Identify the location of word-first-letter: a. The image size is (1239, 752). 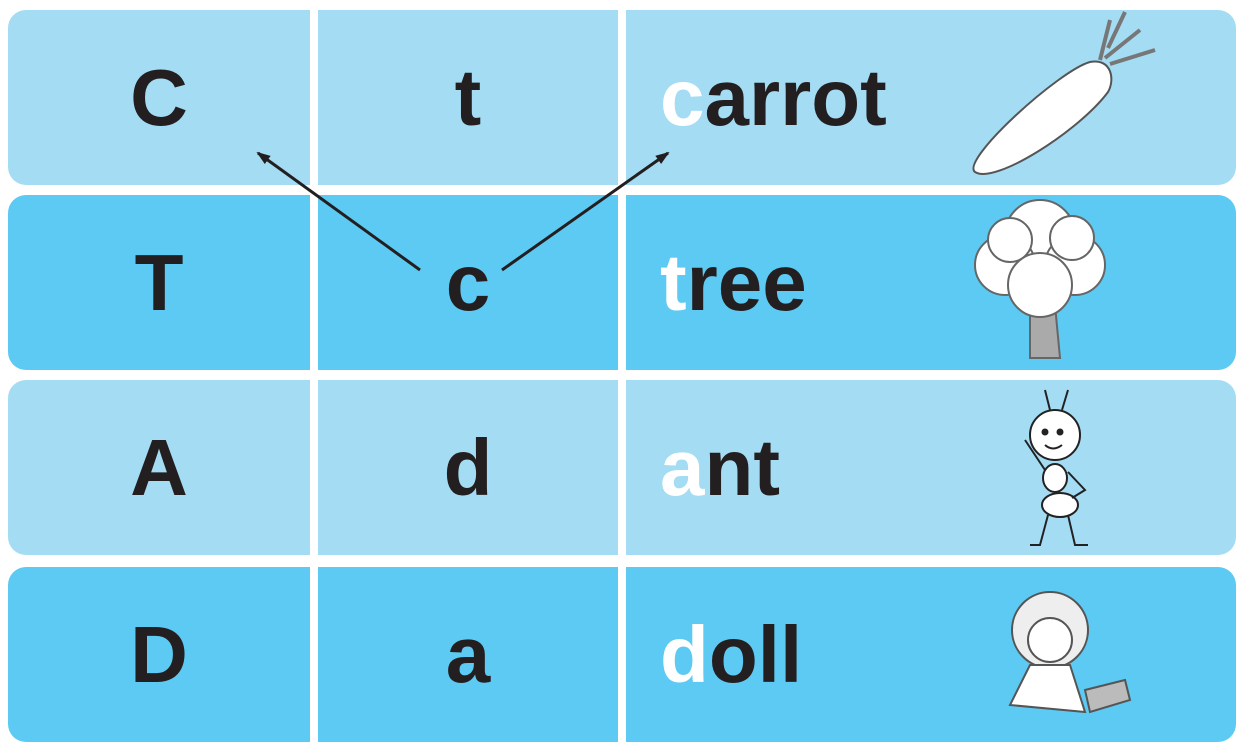
(682, 467).